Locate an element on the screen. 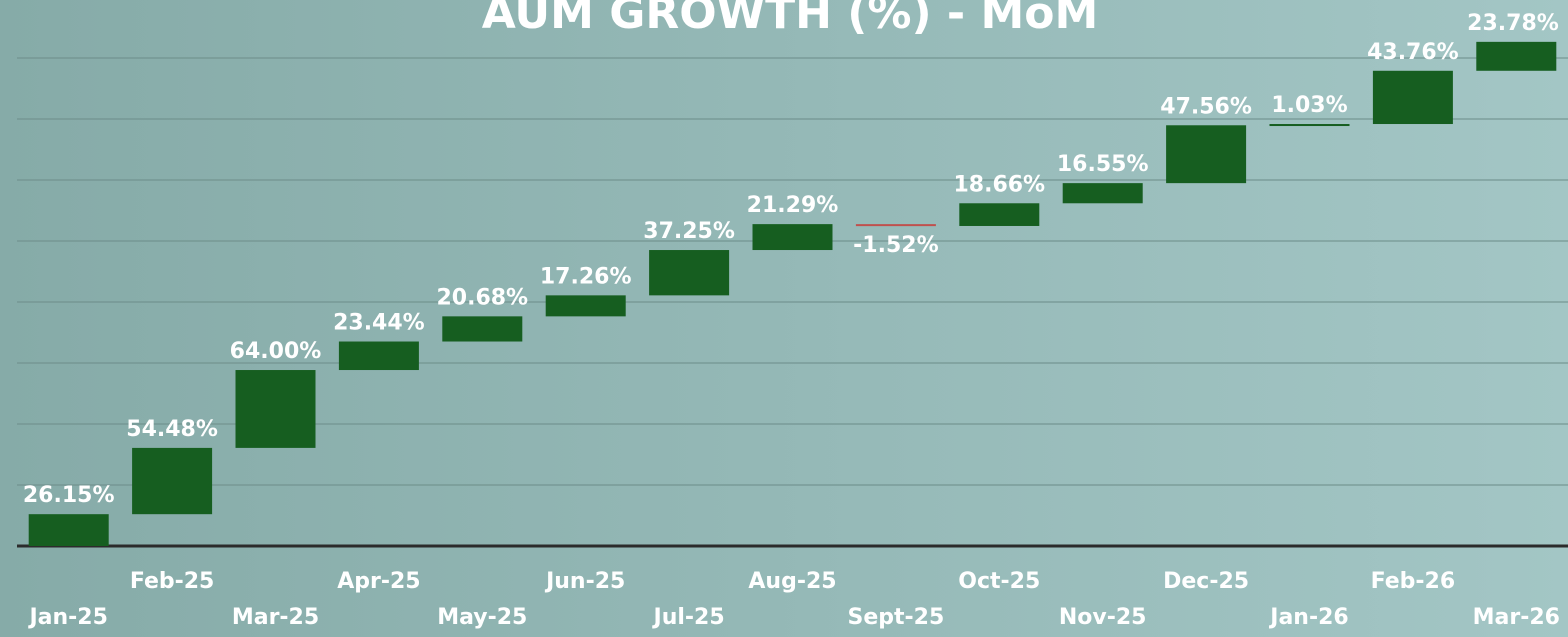  data-label: 20.68% is located at coordinates (482, 297).